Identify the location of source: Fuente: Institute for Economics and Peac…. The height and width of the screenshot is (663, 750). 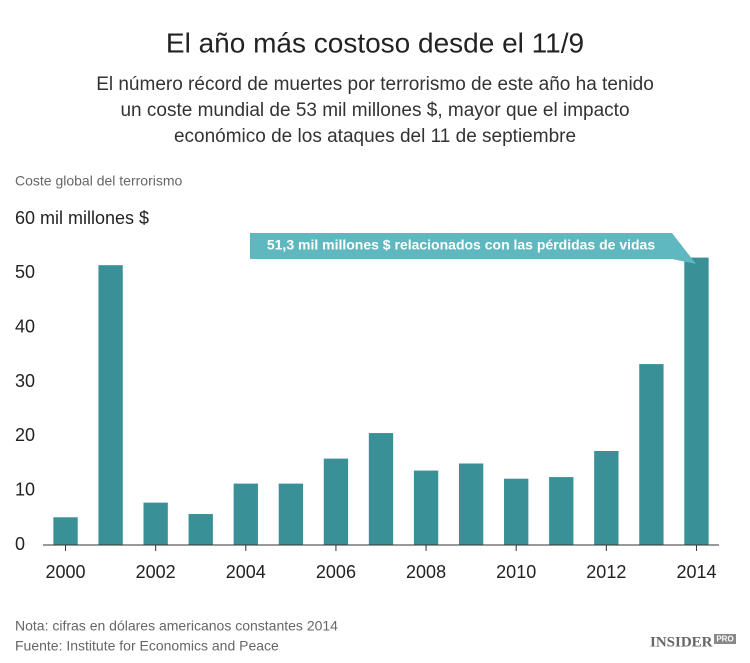
(147, 646).